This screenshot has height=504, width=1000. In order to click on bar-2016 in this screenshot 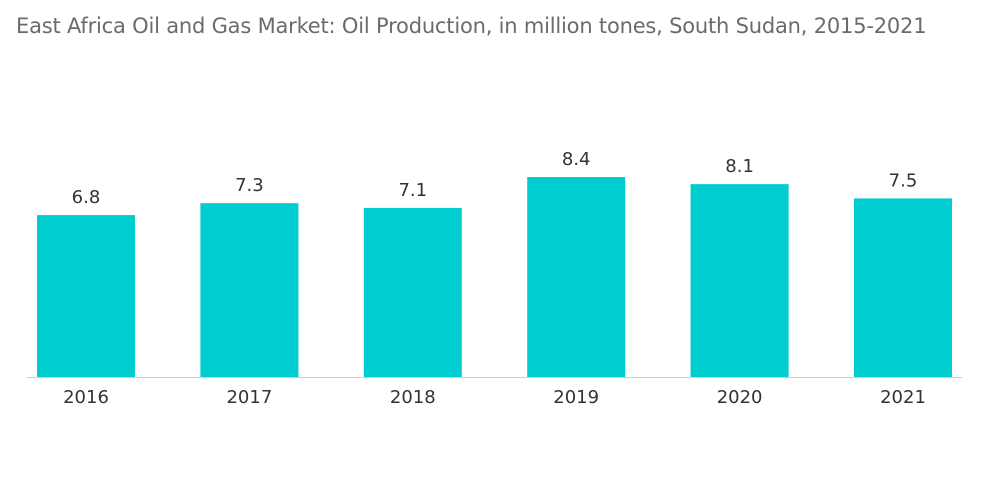, I will do `click(86, 296)`.